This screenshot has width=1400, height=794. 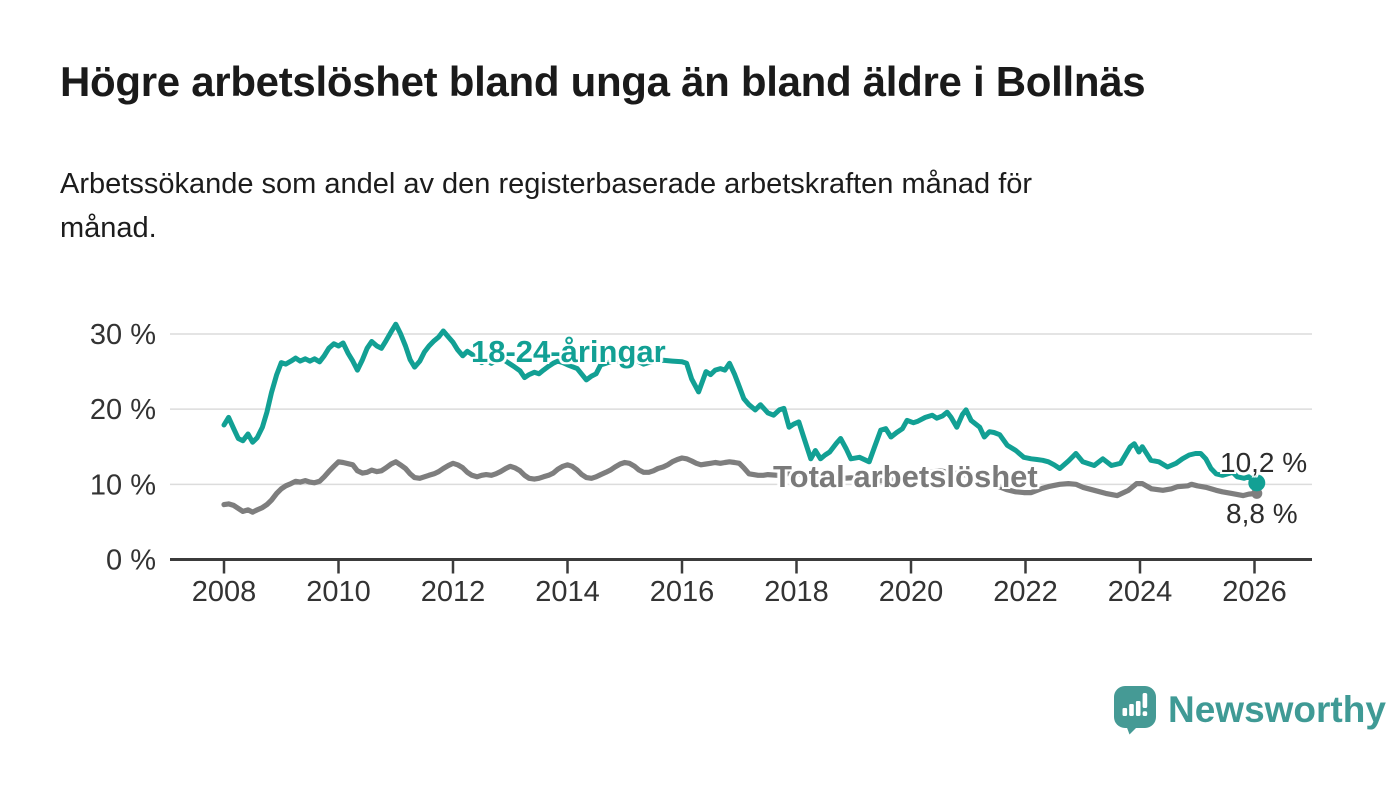 I want to click on newsworthy-logo: Newsworthy, so click(x=1249, y=710).